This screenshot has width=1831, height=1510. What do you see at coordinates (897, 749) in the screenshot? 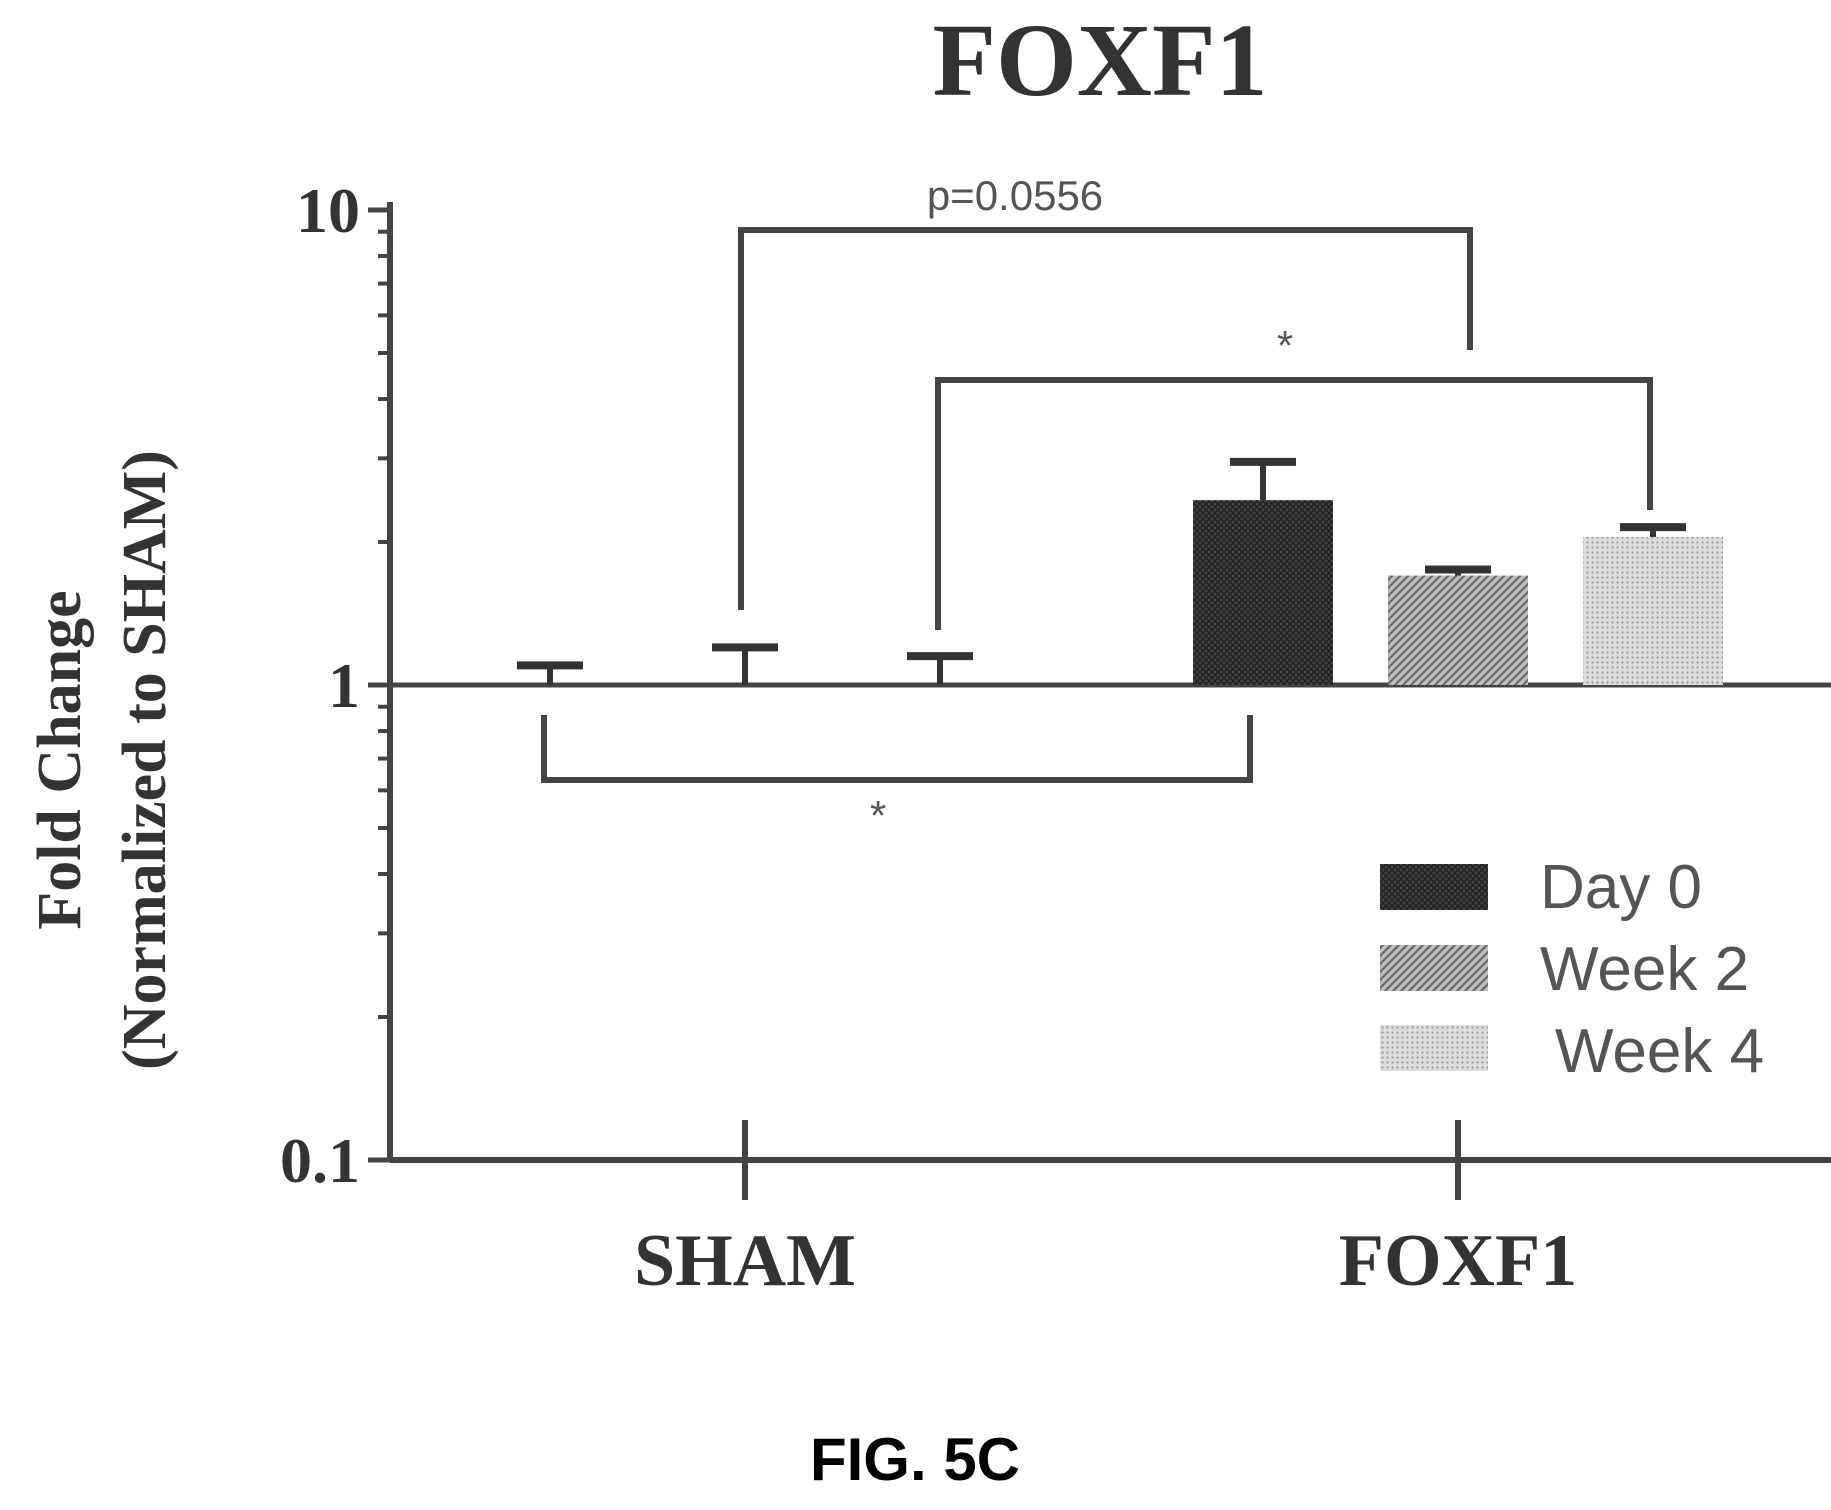
I see `bracket-bottom` at bounding box center [897, 749].